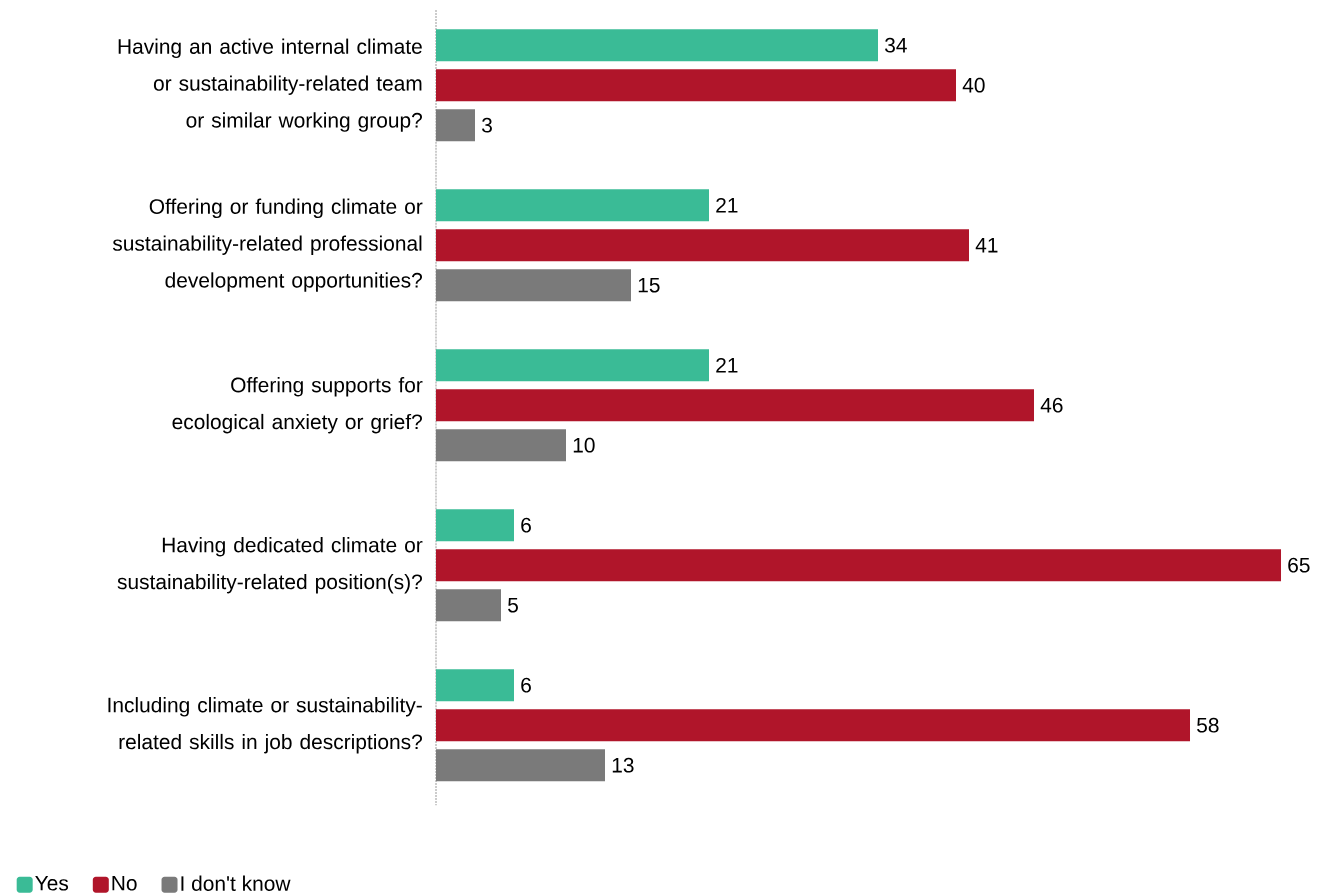 The width and height of the screenshot is (1333, 896). What do you see at coordinates (986, 245) in the screenshot?
I see `data-label: 41` at bounding box center [986, 245].